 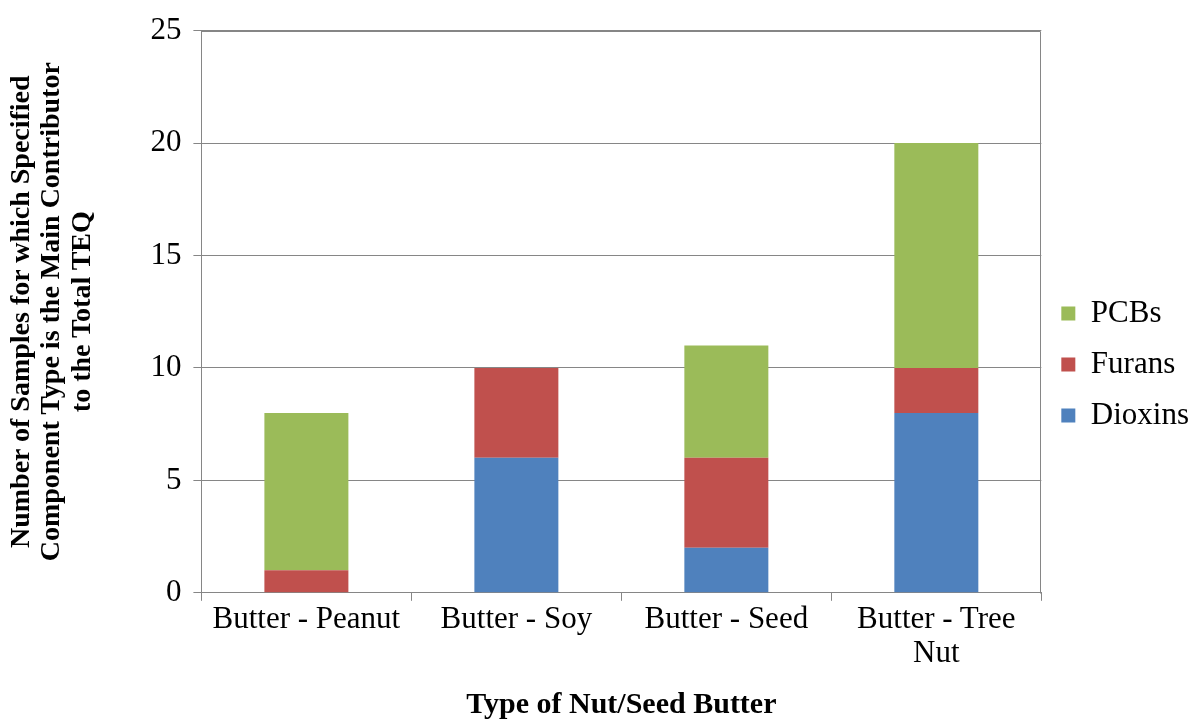 I want to click on legend-label: Furans, so click(x=1133, y=362).